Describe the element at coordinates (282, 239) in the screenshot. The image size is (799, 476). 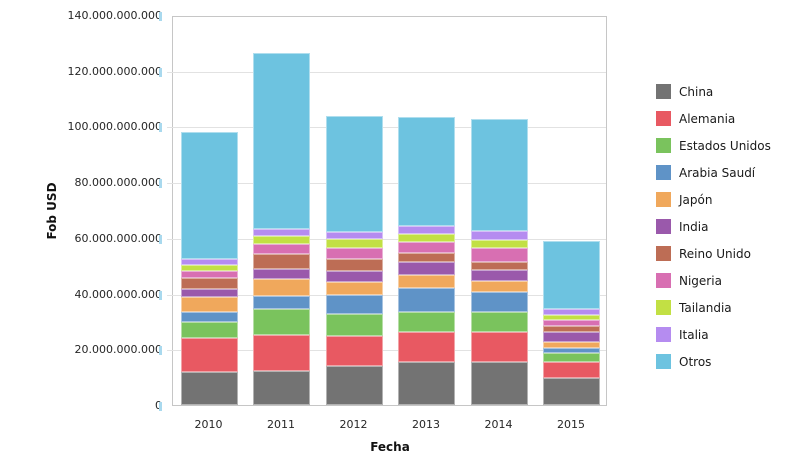
I see `bar-segment-Tailandia-2011` at that location.